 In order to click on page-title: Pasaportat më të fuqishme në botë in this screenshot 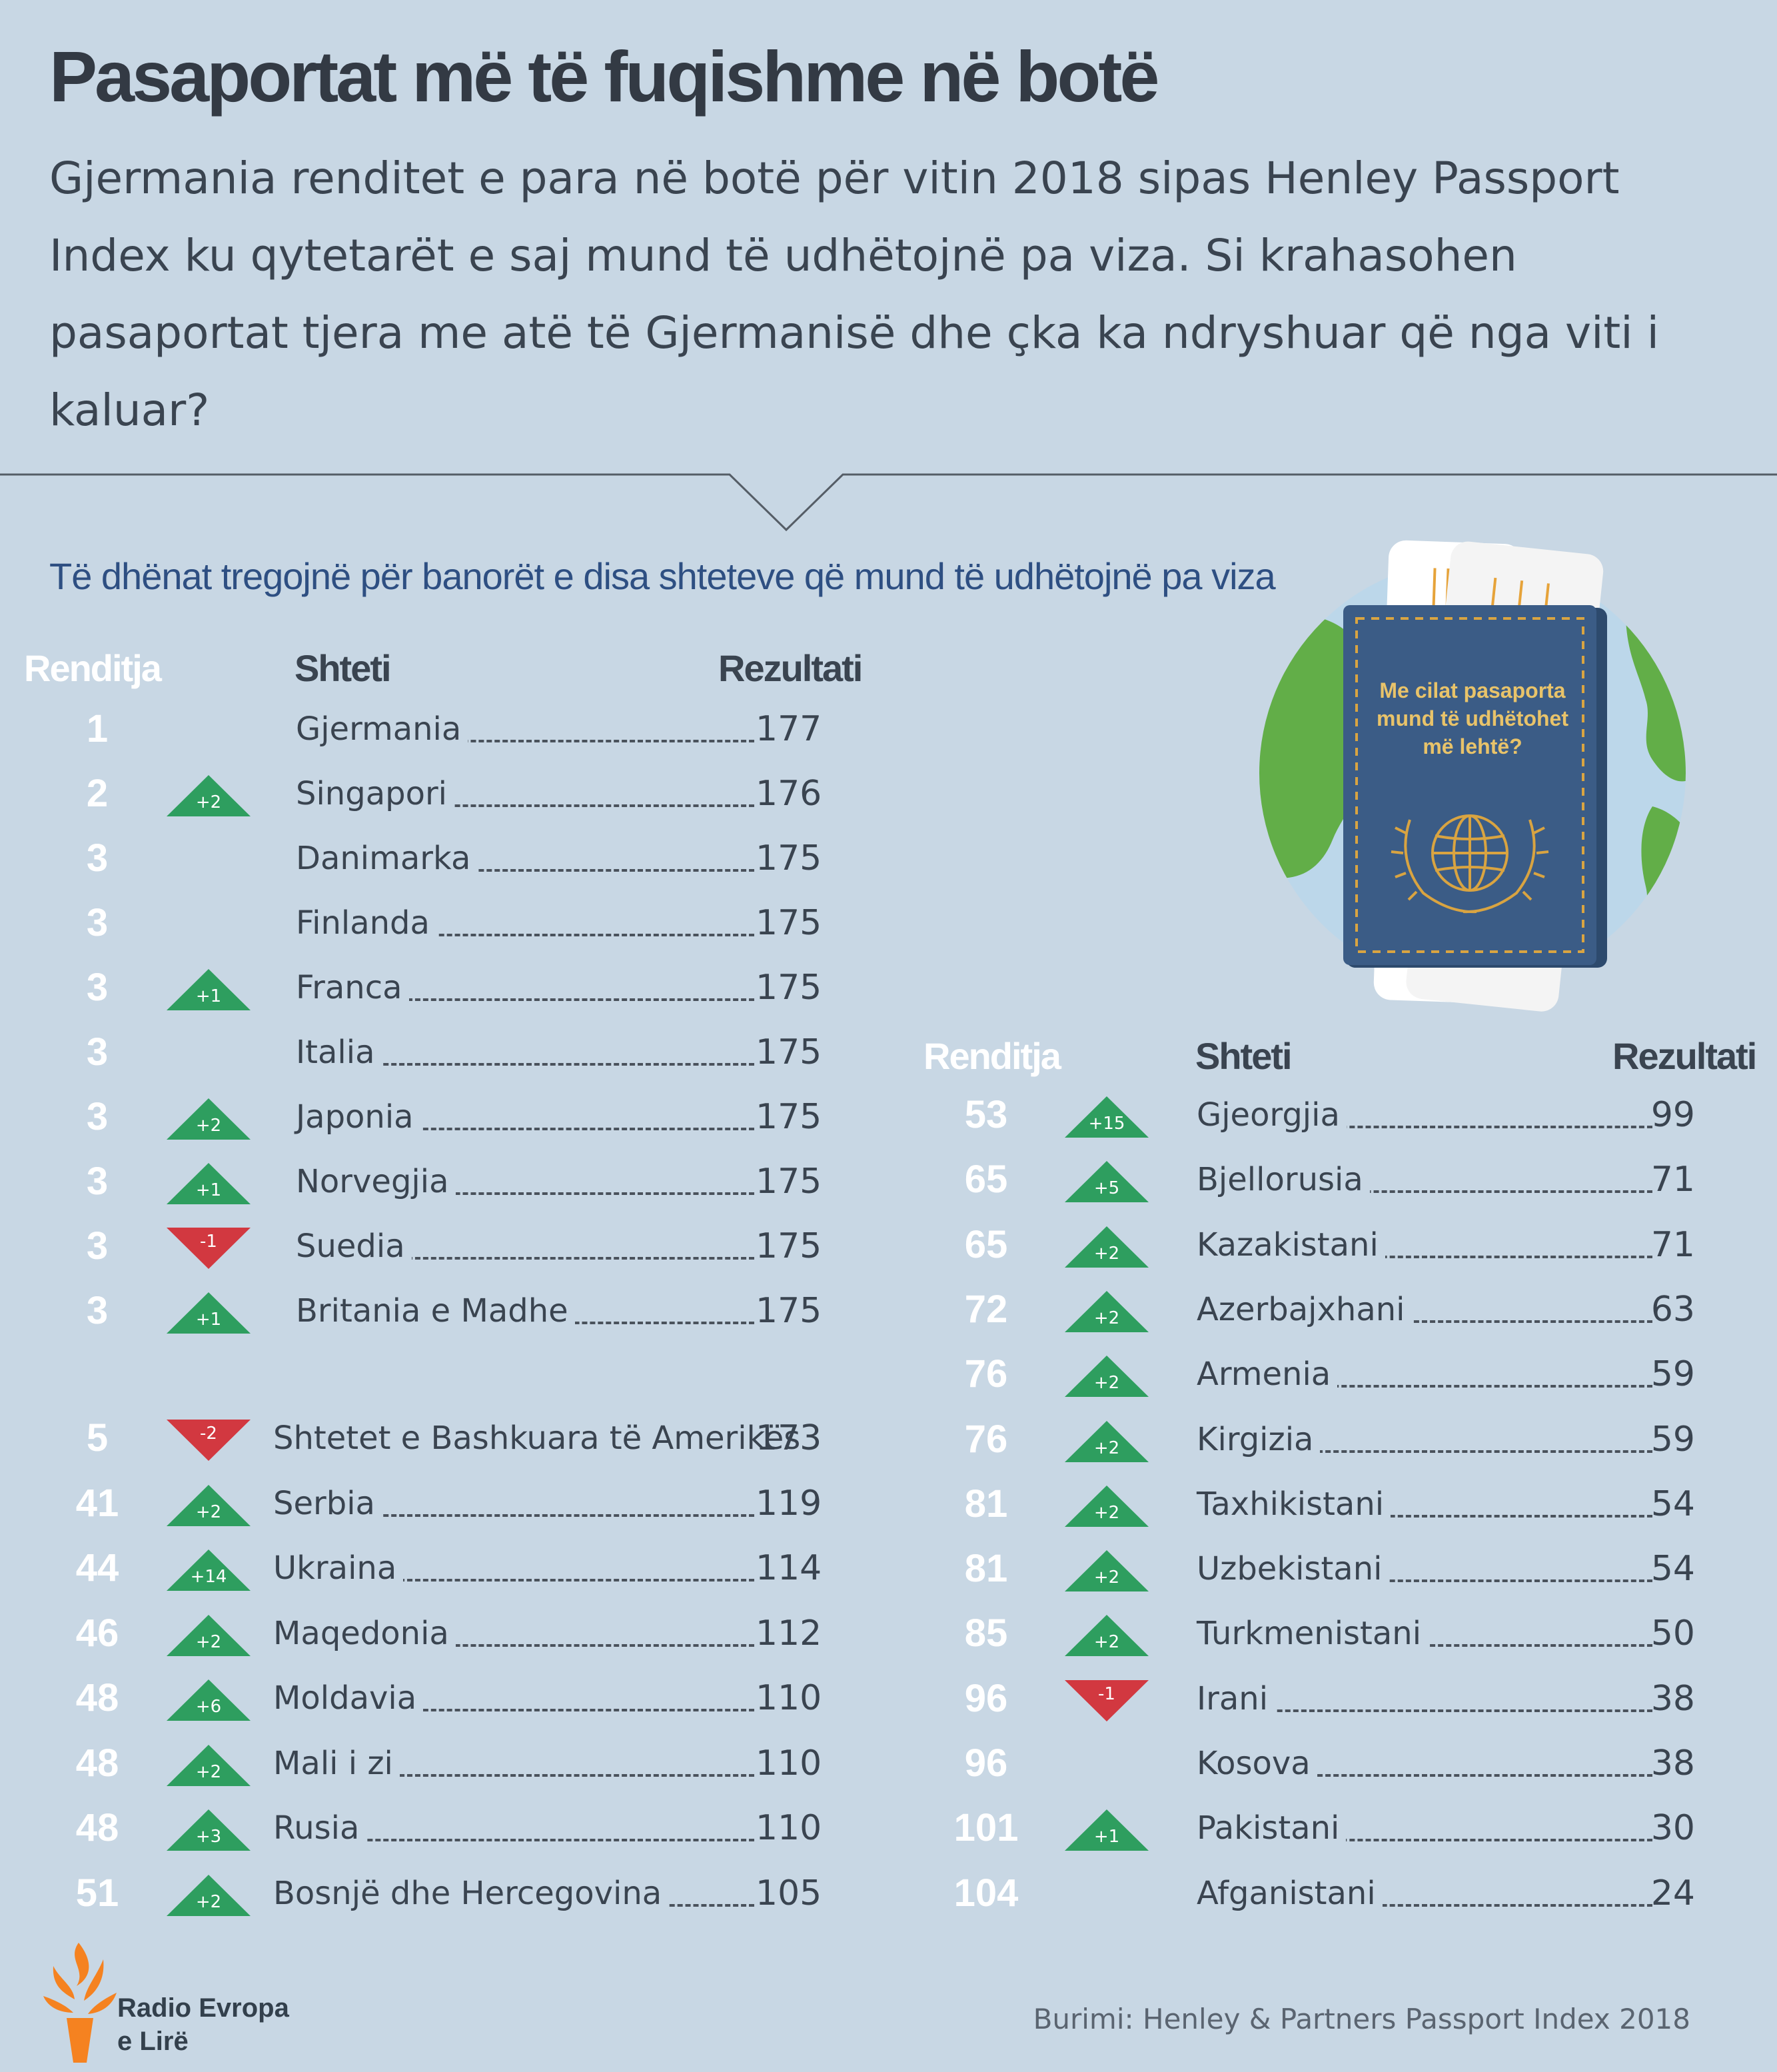, I will do `click(604, 76)`.